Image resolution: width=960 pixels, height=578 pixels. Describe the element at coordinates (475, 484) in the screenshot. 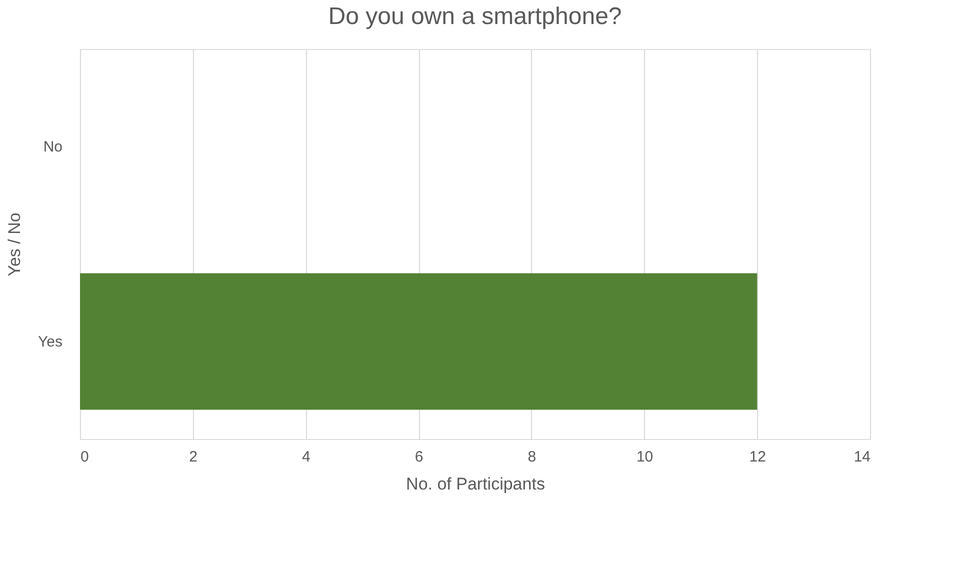

I see `x-axis-title: No. of Participants` at that location.